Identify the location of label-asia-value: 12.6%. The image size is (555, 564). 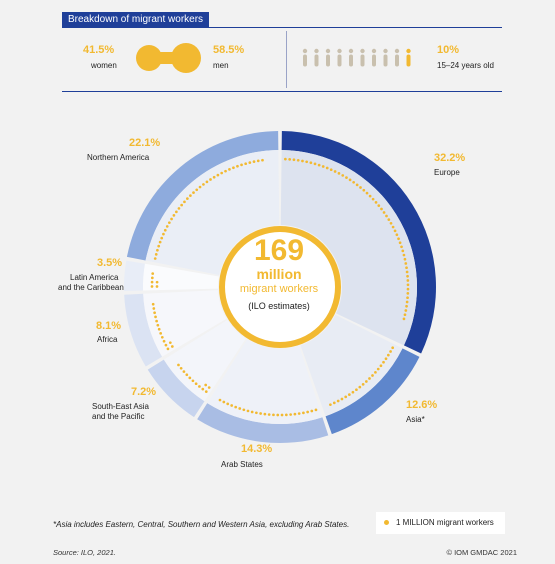
(422, 405).